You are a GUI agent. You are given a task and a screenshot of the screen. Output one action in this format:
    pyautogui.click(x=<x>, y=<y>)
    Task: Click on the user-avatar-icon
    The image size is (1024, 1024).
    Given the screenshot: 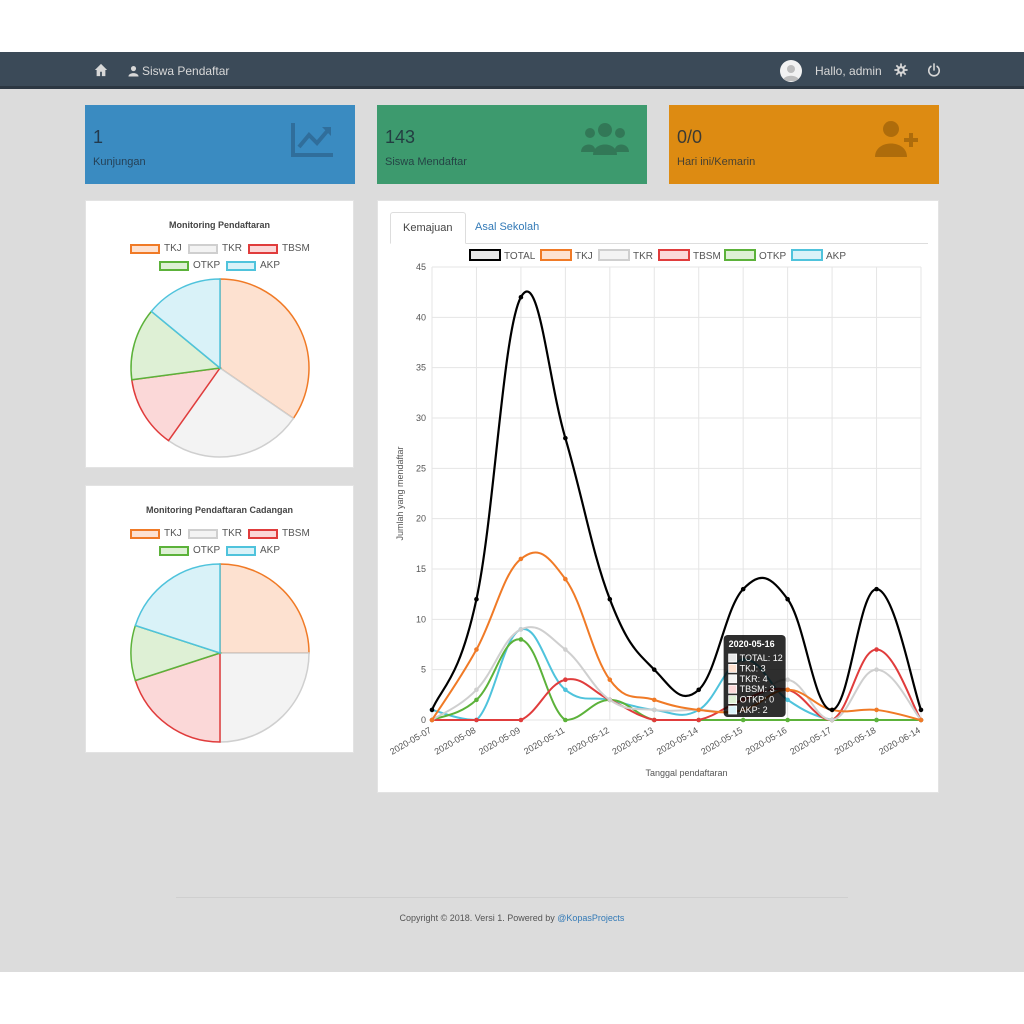 What is the action you would take?
    pyautogui.click(x=791, y=73)
    